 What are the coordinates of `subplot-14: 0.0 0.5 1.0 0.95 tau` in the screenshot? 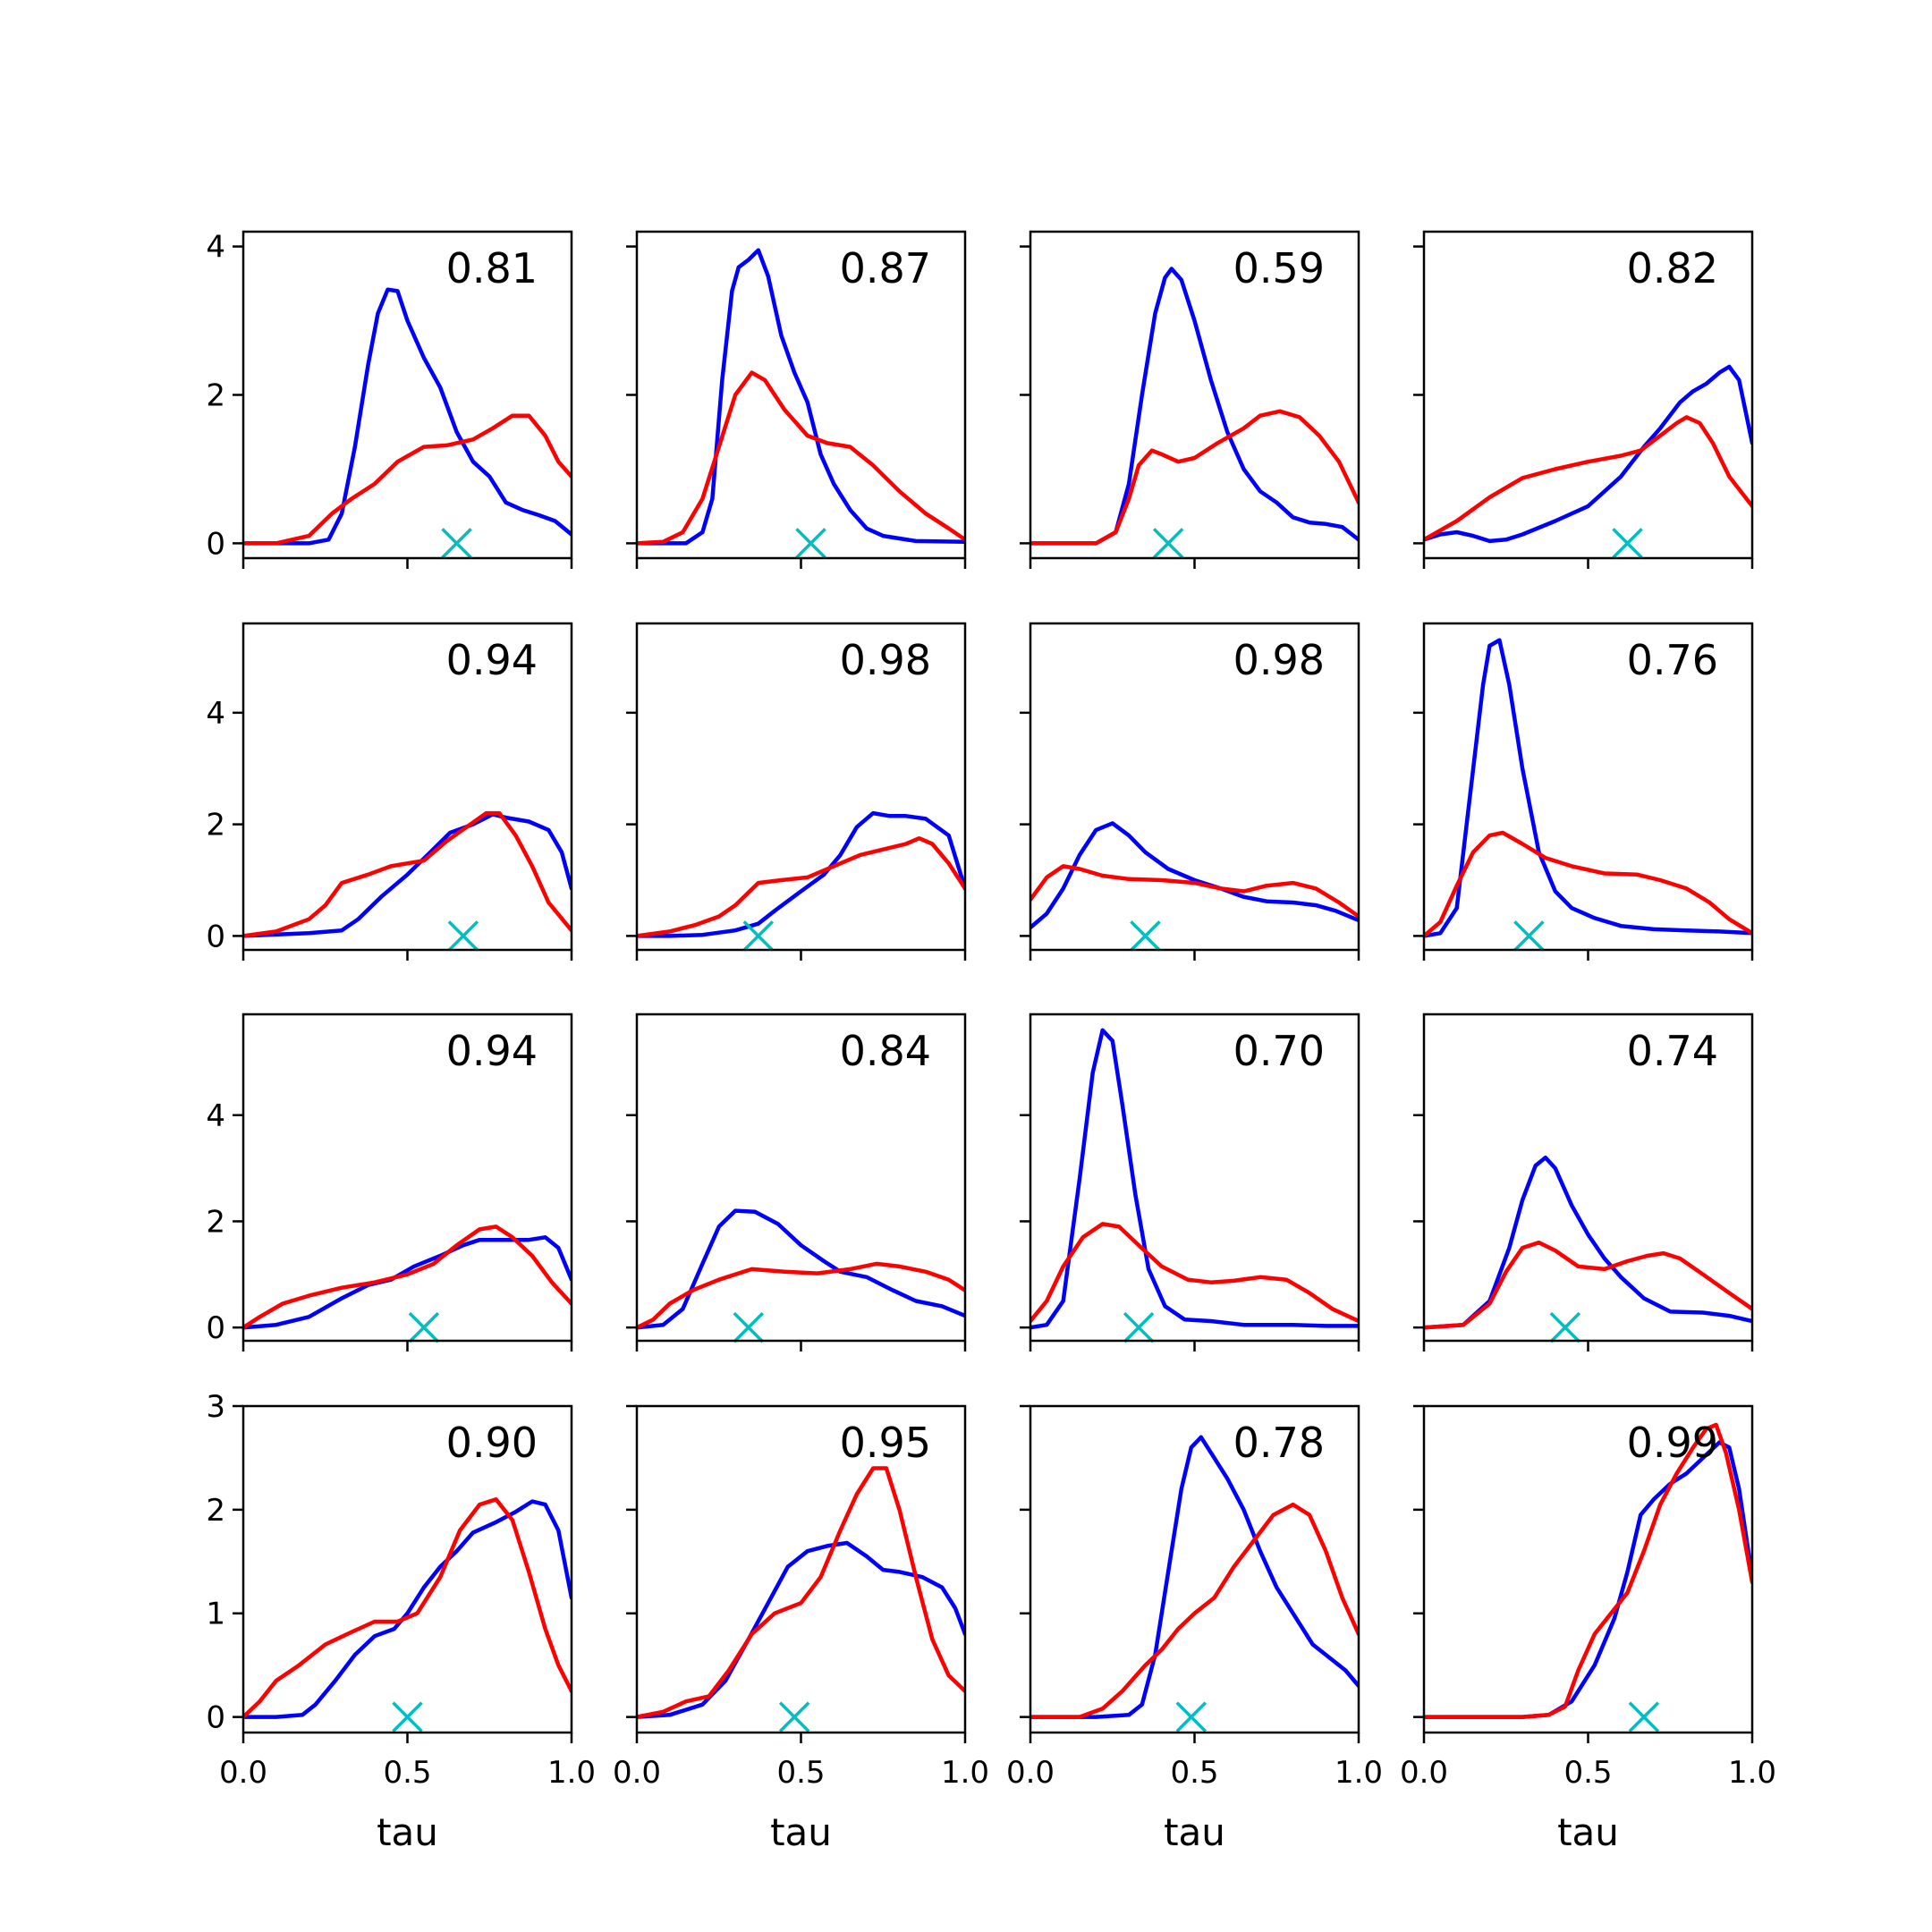 It's located at (801, 1629).